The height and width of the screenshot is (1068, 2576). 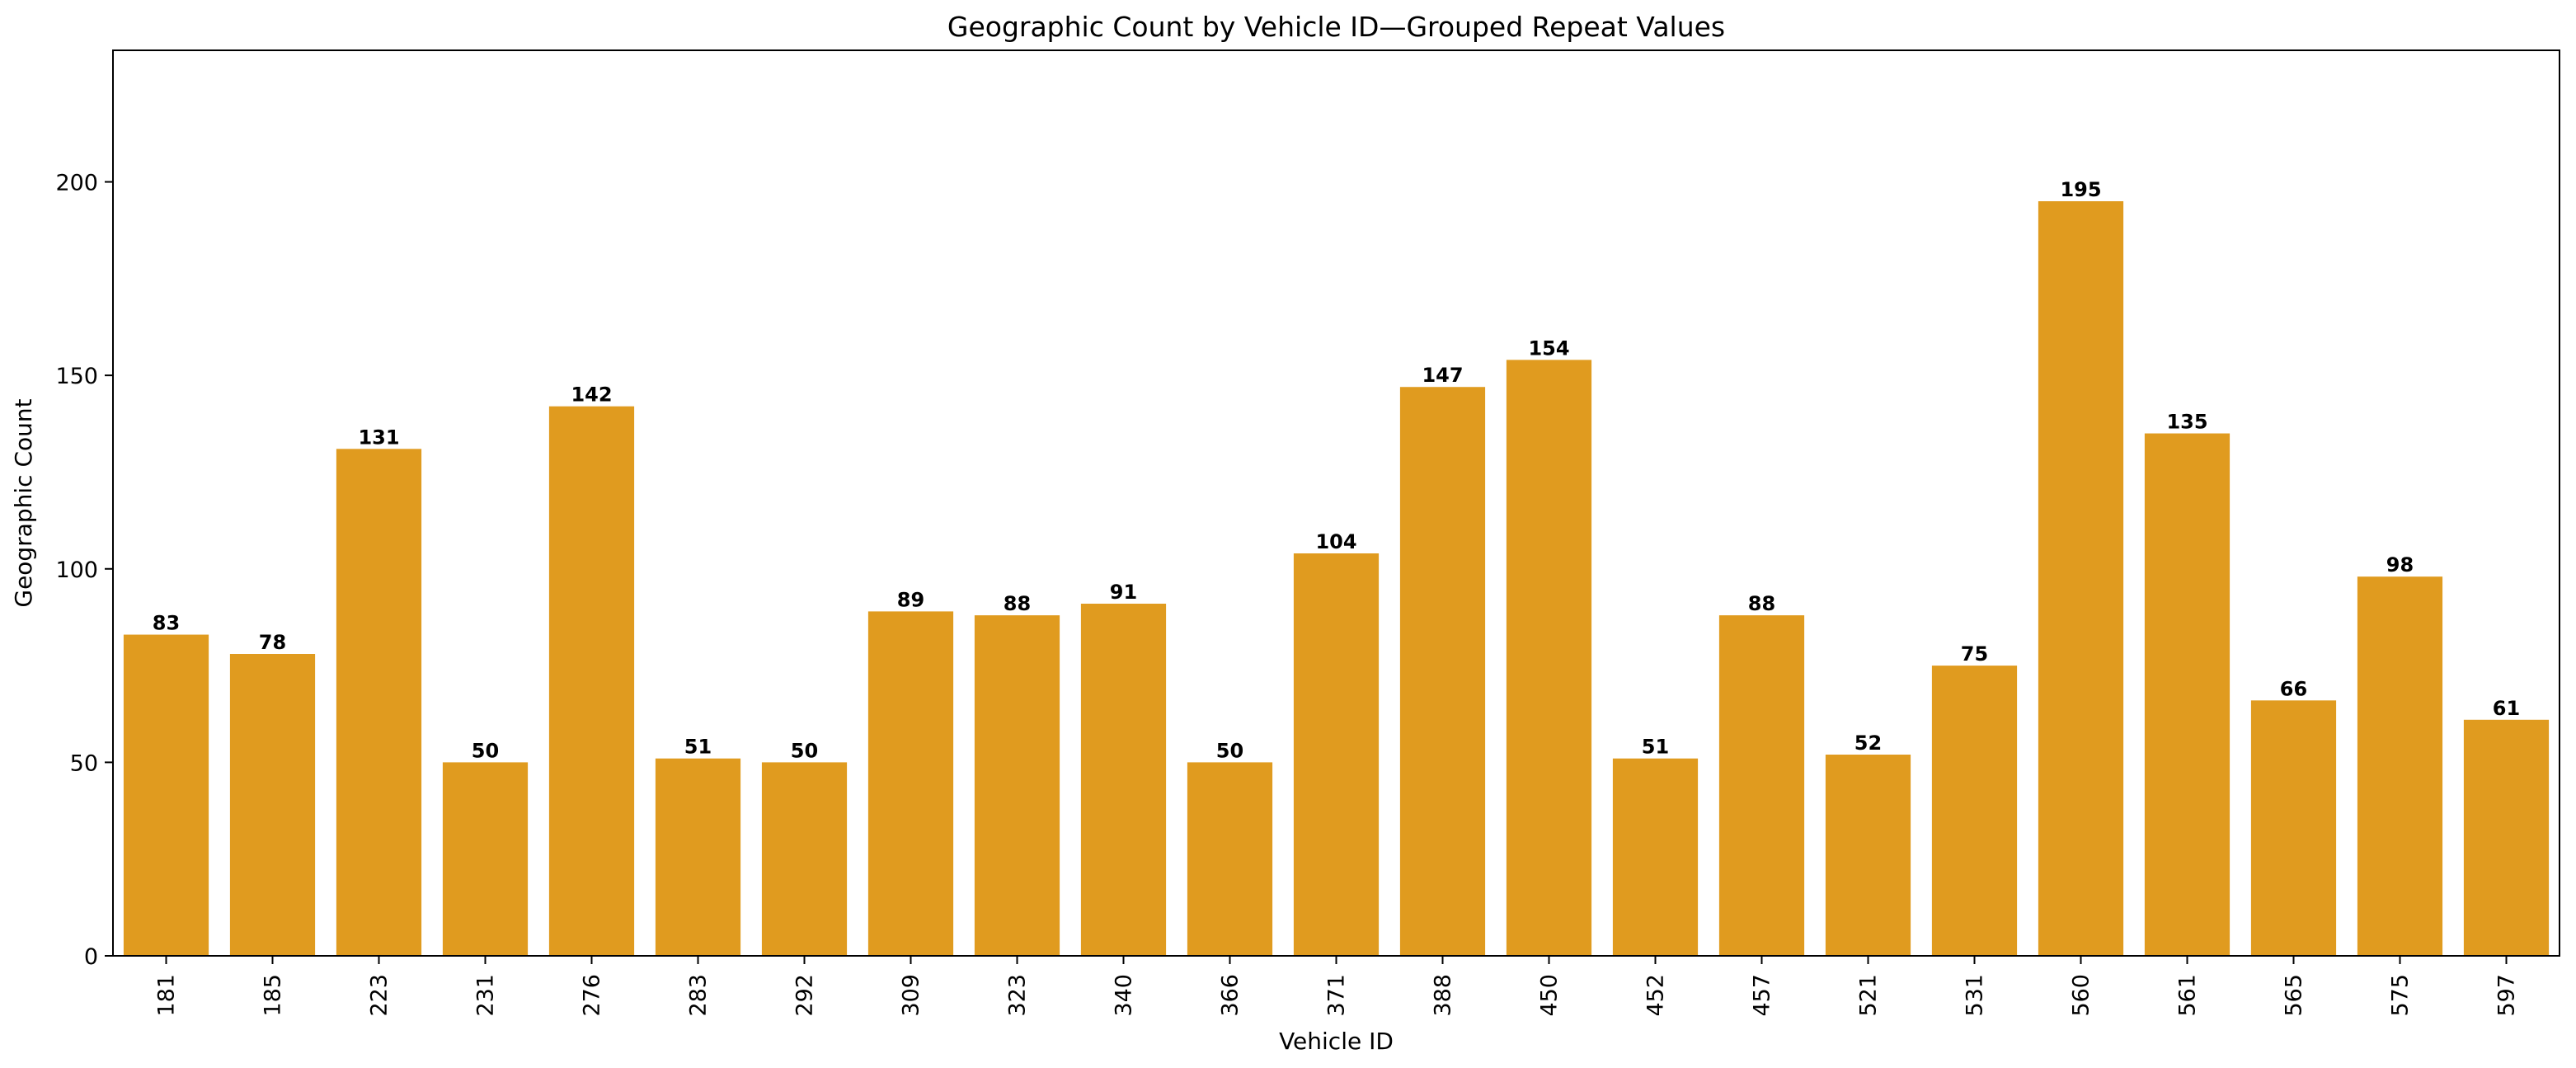 What do you see at coordinates (591, 395) in the screenshot?
I see `bar-value-label: 142` at bounding box center [591, 395].